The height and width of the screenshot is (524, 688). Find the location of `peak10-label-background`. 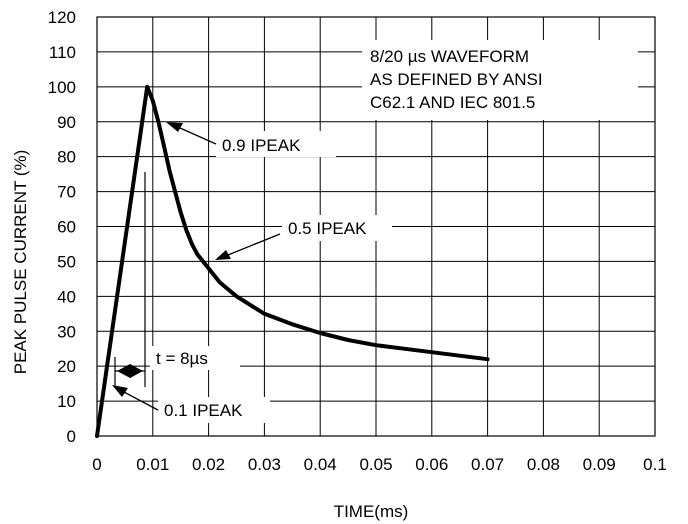

peak10-label-background is located at coordinates (214, 410).